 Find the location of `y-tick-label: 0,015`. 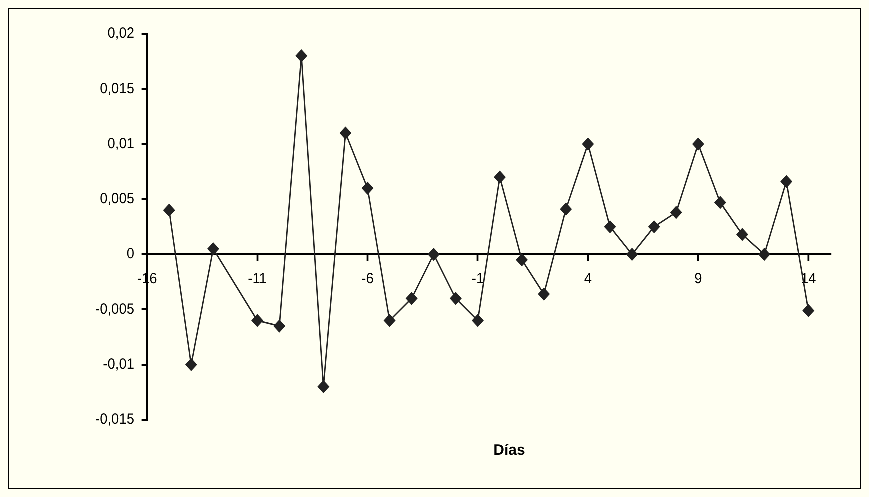

y-tick-label: 0,015 is located at coordinates (117, 89).